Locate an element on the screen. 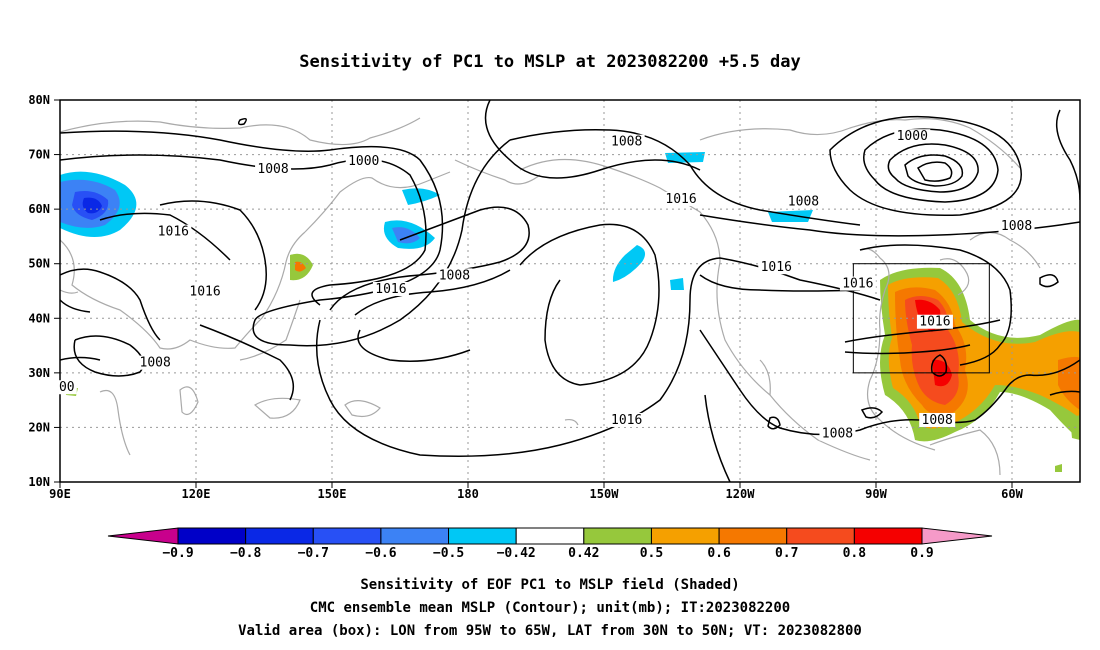 This screenshot has height=650, width=1100. colorbar-label: −0.6 is located at coordinates (380, 553).